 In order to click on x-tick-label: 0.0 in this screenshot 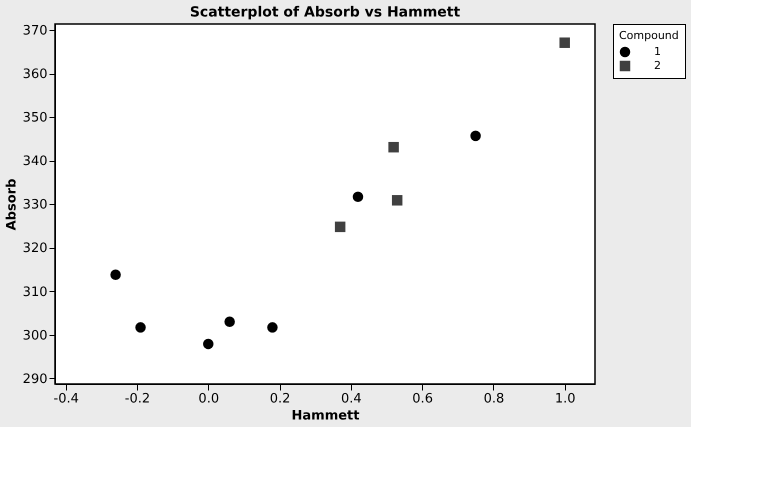, I will do `click(209, 399)`.